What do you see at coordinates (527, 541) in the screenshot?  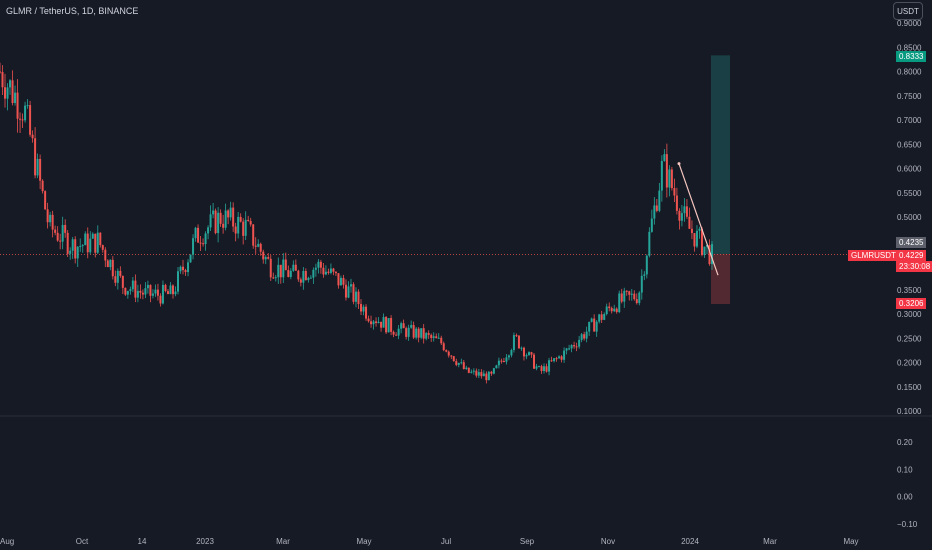 I see `x-tick-label: Sep` at bounding box center [527, 541].